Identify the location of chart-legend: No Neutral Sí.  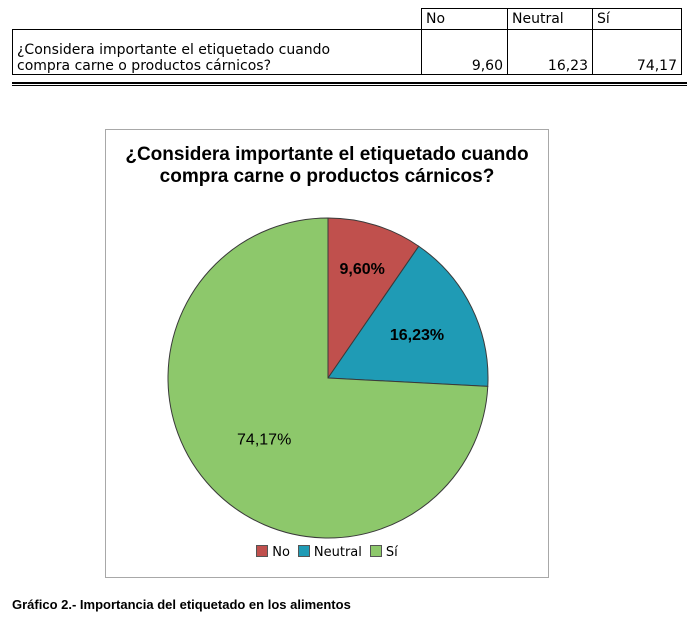
(327, 552).